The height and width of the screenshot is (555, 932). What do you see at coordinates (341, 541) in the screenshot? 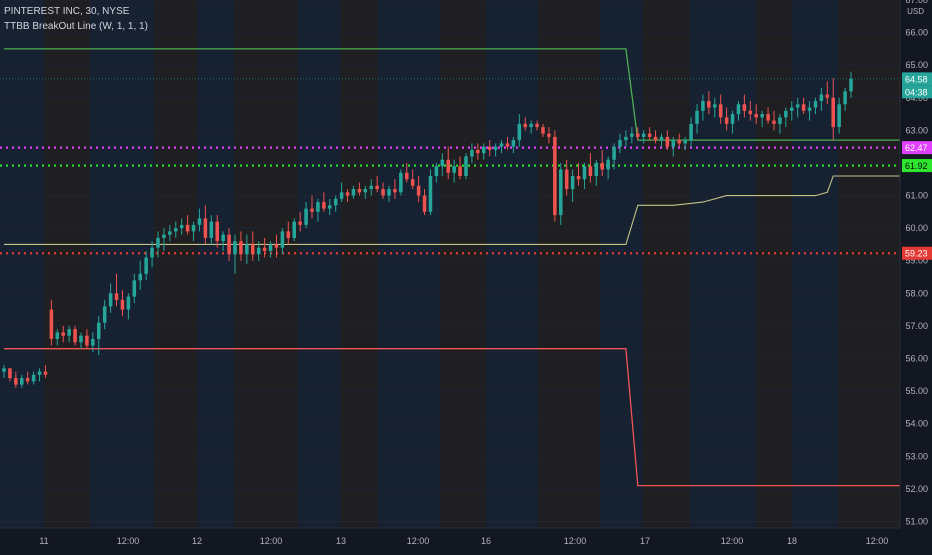
I see `x-tick-label: 13` at bounding box center [341, 541].